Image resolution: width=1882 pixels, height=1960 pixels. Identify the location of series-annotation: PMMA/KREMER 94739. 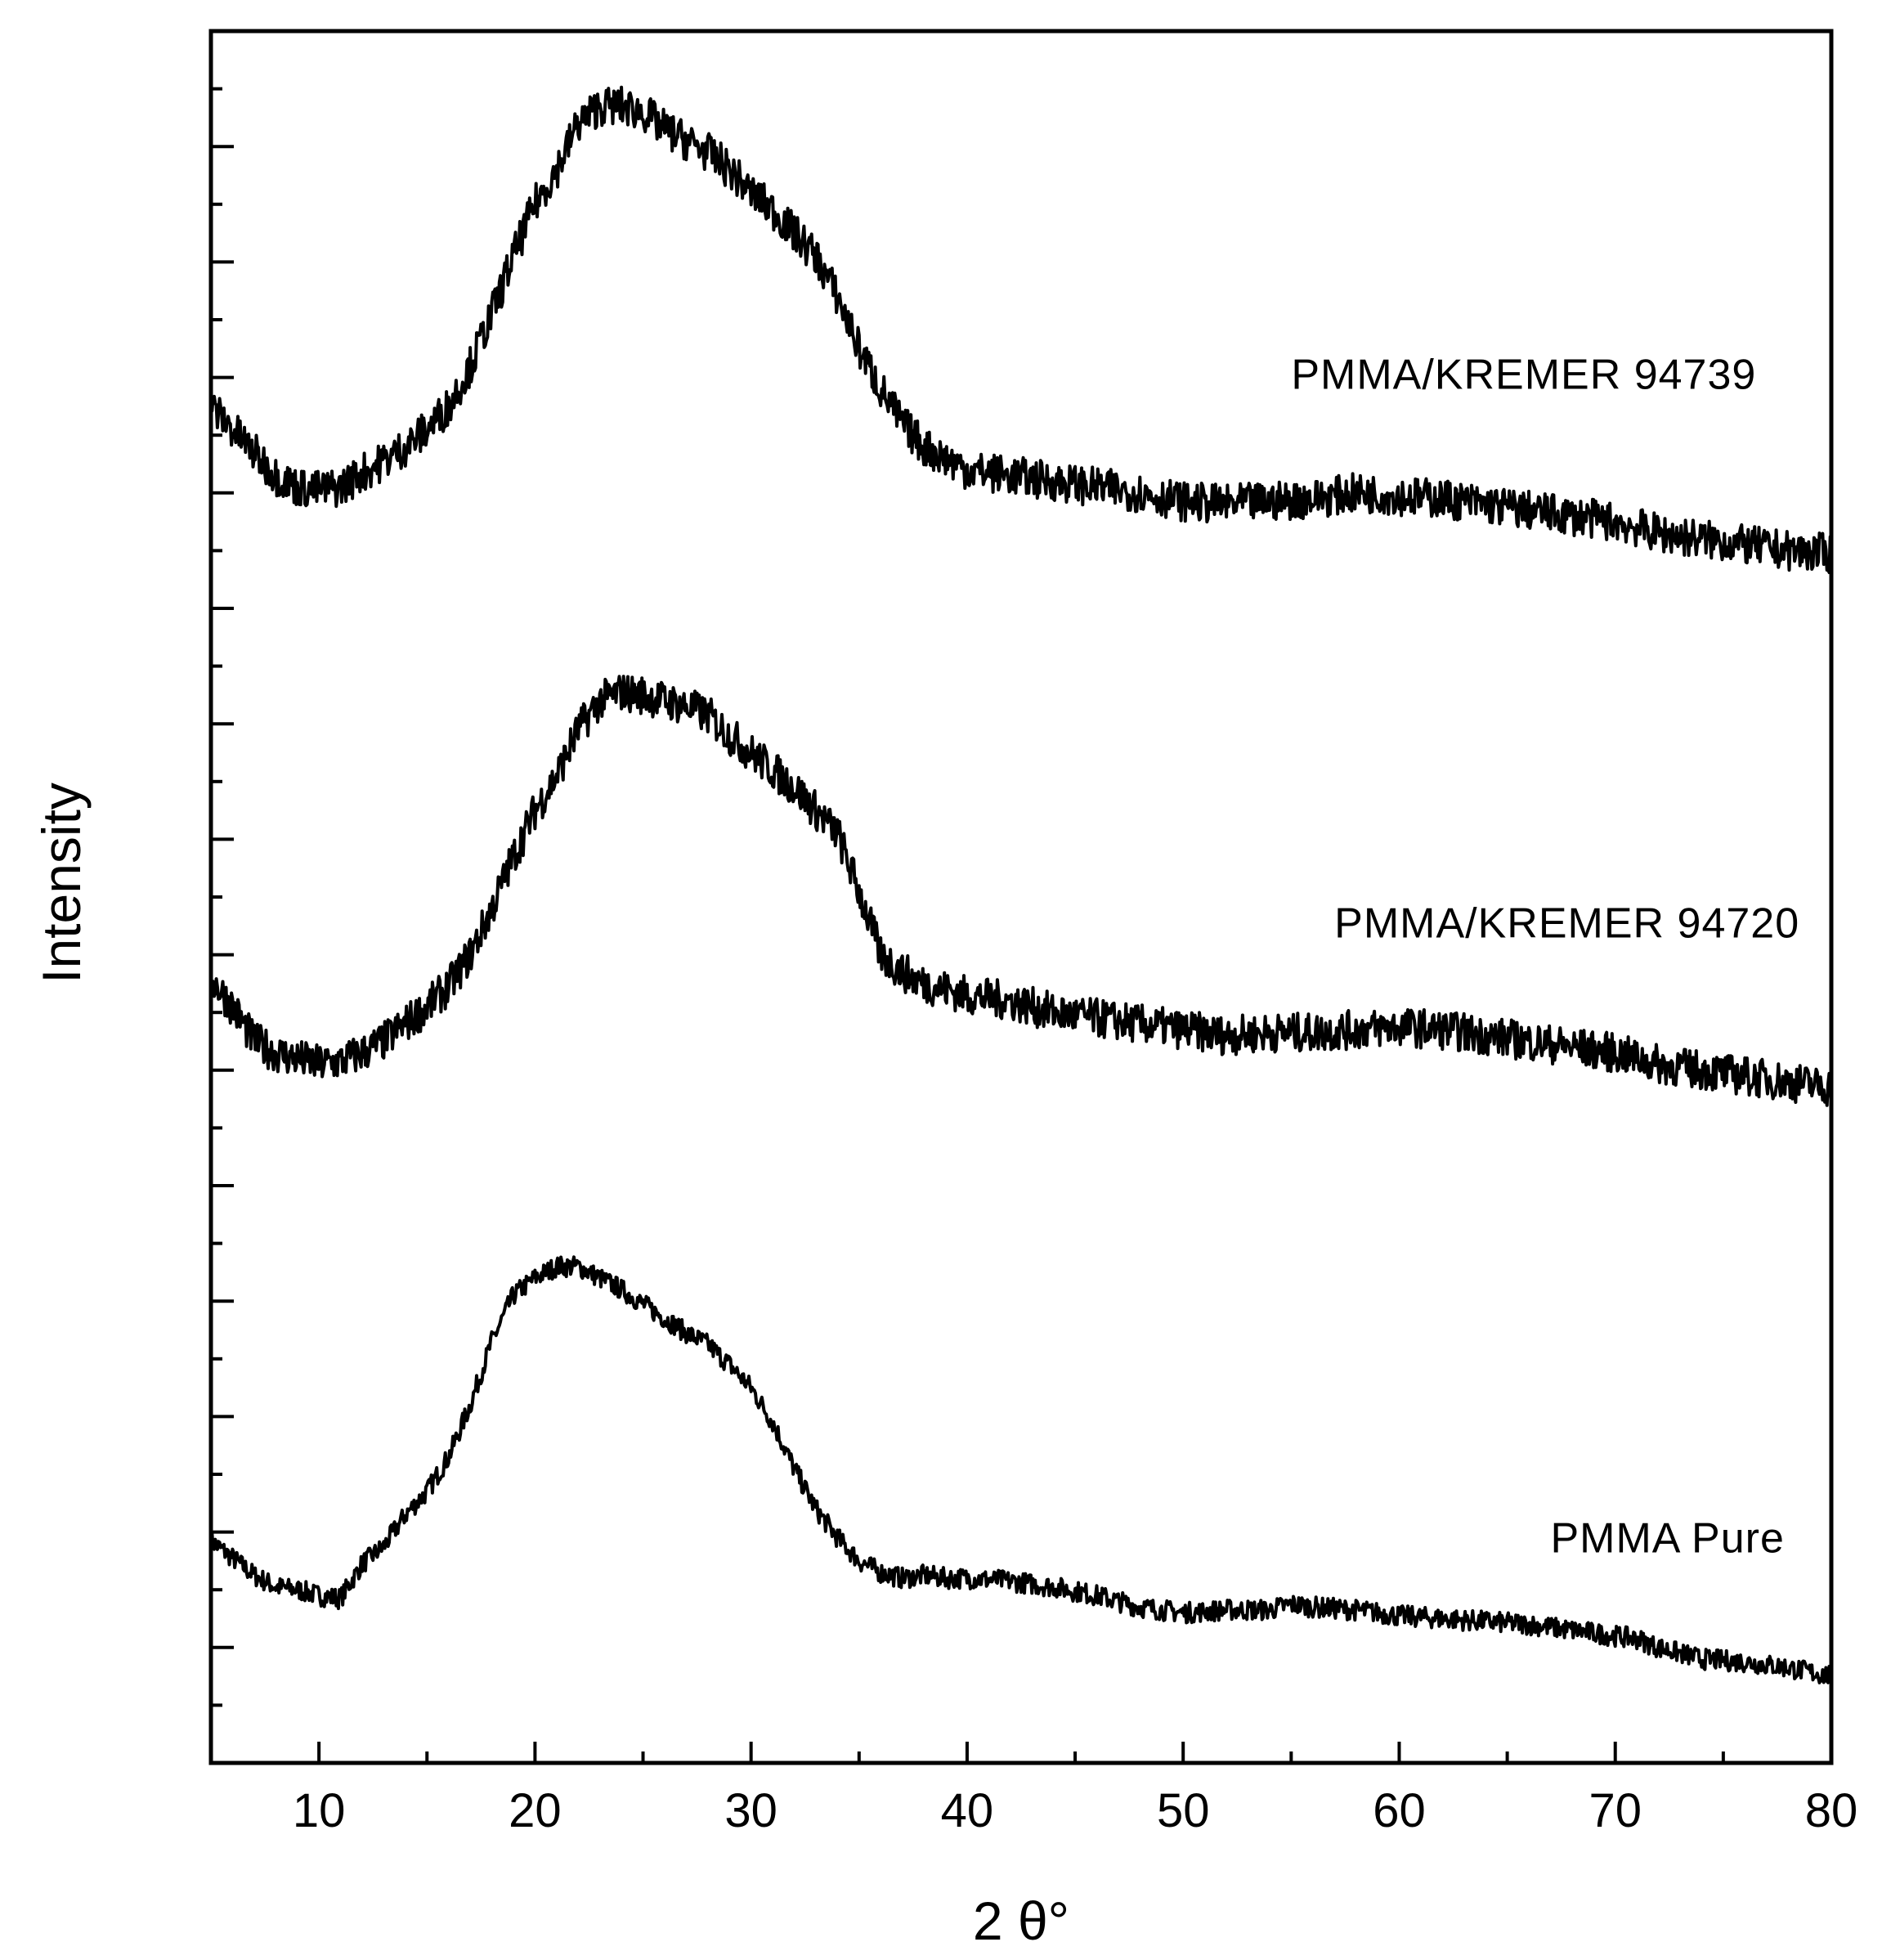
(1523, 376).